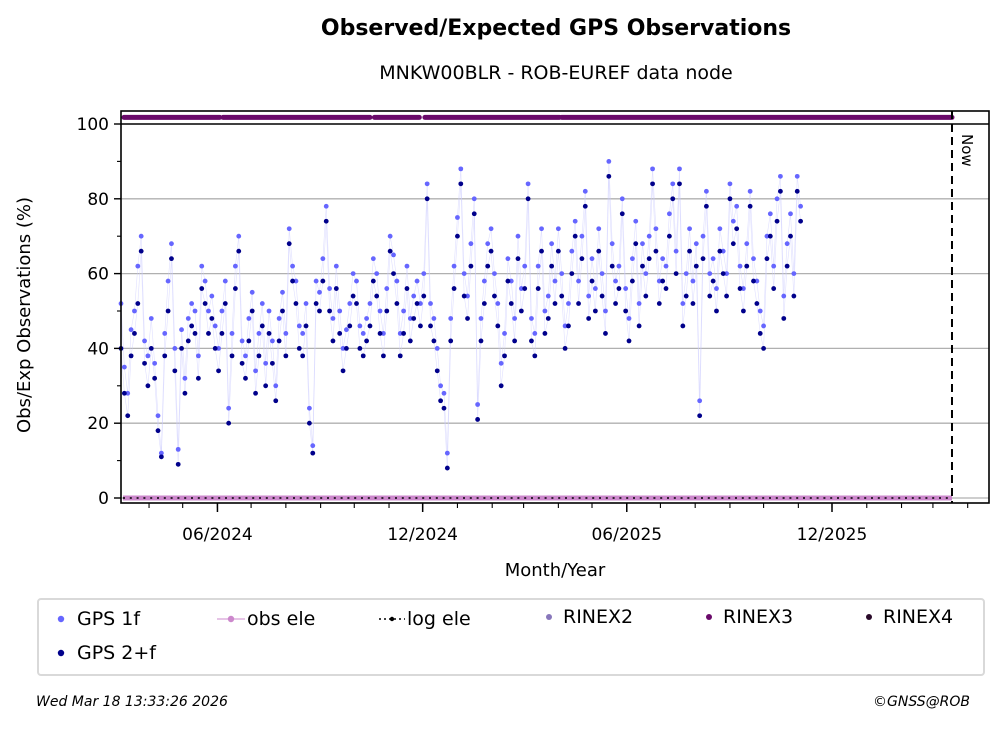 The width and height of the screenshot is (1008, 734). What do you see at coordinates (281, 619) in the screenshot?
I see `legend-label: obs ele` at bounding box center [281, 619].